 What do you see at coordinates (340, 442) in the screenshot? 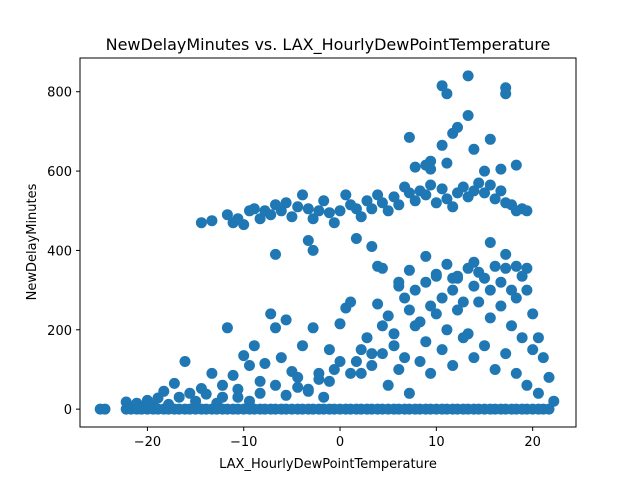
I see `x-tick-label: 0` at bounding box center [340, 442].